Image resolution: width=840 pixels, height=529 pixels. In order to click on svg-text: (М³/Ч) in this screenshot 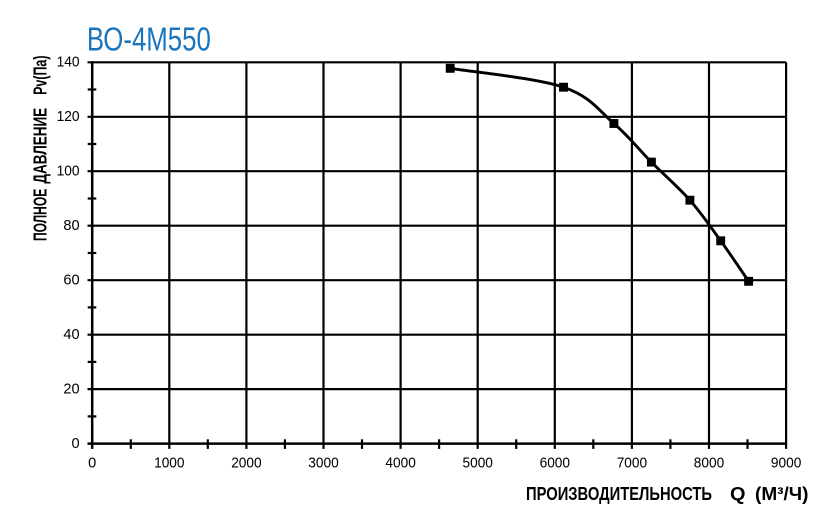, I will do `click(782, 493)`.